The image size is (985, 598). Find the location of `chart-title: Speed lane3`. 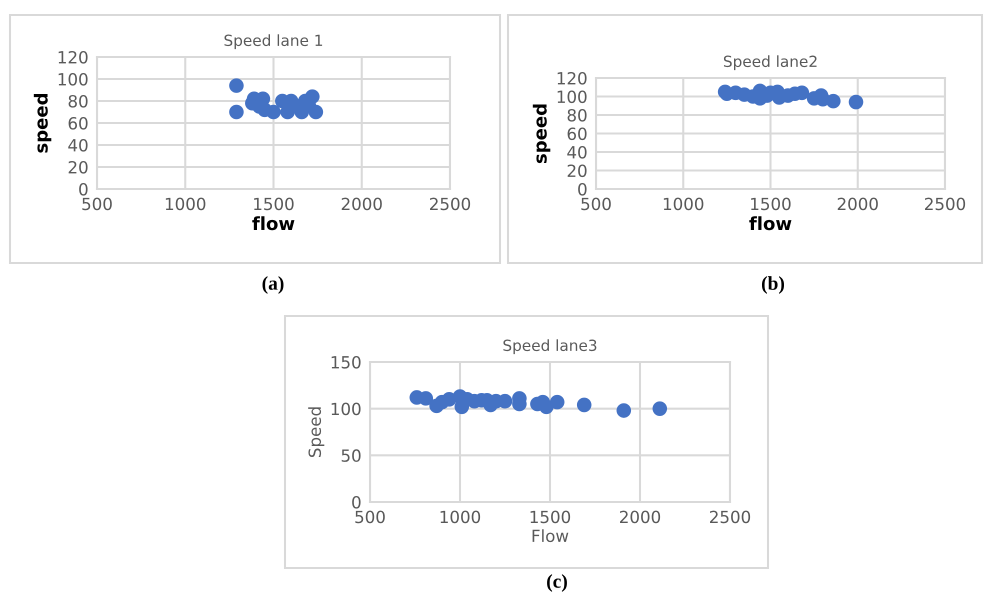

chart-title: Speed lane3 is located at coordinates (549, 346).